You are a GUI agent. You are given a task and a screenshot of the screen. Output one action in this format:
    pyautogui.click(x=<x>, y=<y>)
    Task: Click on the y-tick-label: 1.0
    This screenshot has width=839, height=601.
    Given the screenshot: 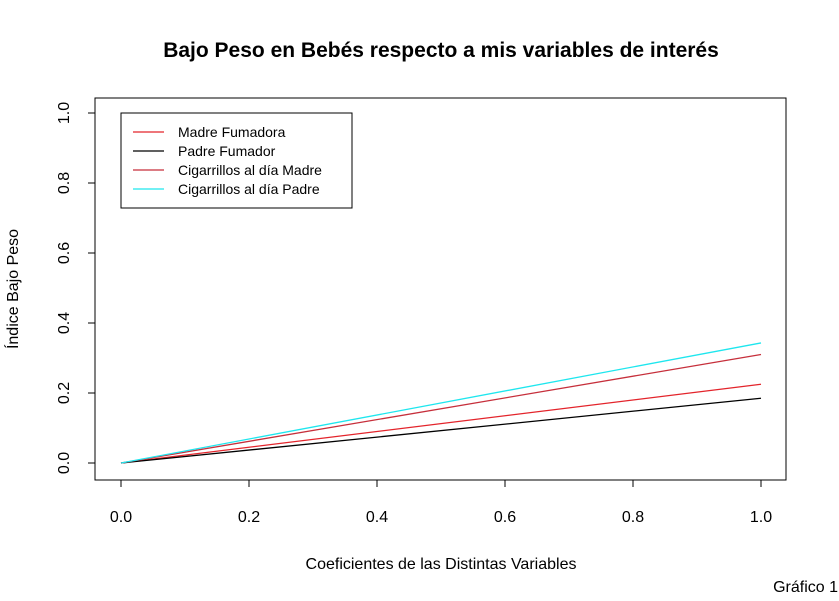 What is the action you would take?
    pyautogui.click(x=64, y=113)
    